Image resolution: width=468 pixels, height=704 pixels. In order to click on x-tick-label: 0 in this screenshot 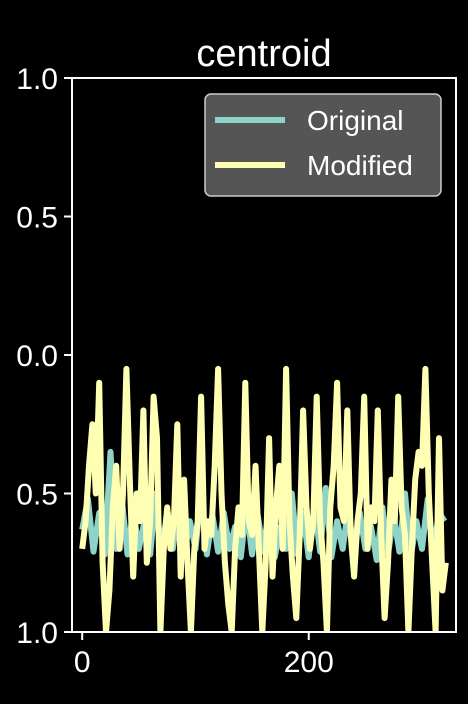, I will do `click(82, 662)`.